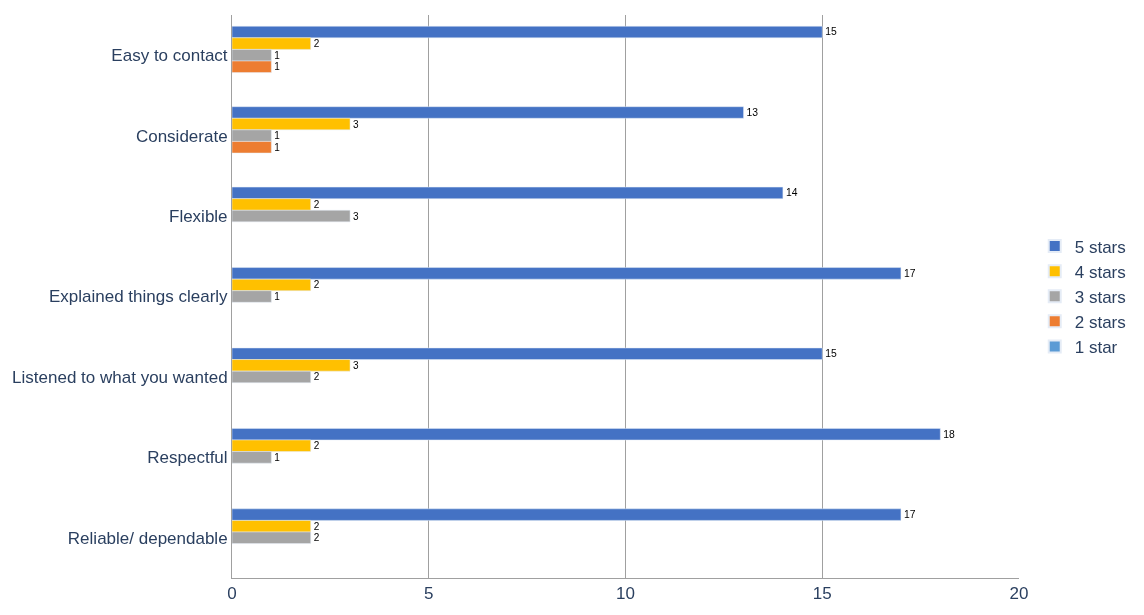 This screenshot has height=615, width=1144. Describe the element at coordinates (1096, 348) in the screenshot. I see `legend-label: 1 star` at that location.